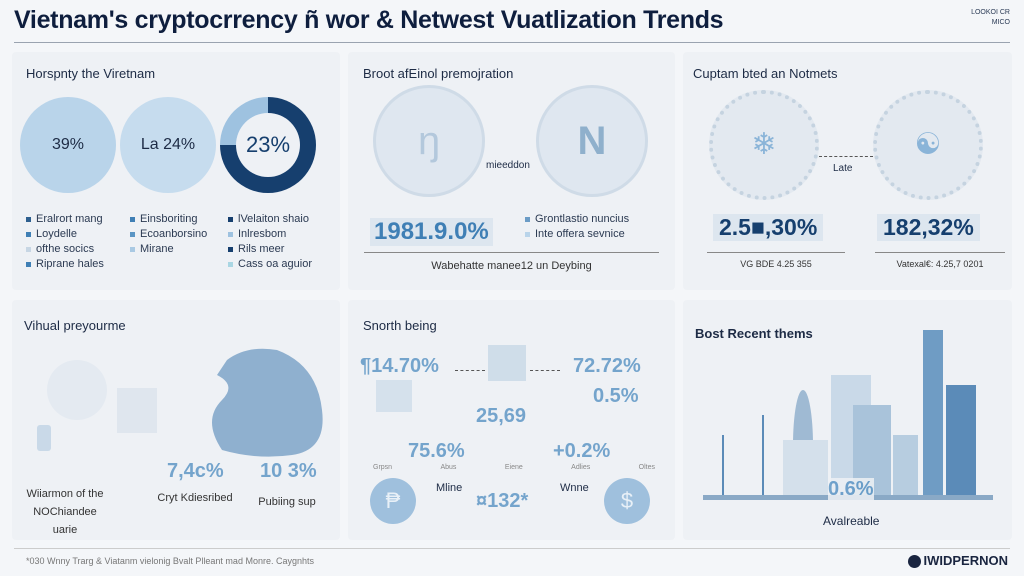  What do you see at coordinates (928, 227) in the screenshot?
I see `stat-value: 182,32%` at bounding box center [928, 227].